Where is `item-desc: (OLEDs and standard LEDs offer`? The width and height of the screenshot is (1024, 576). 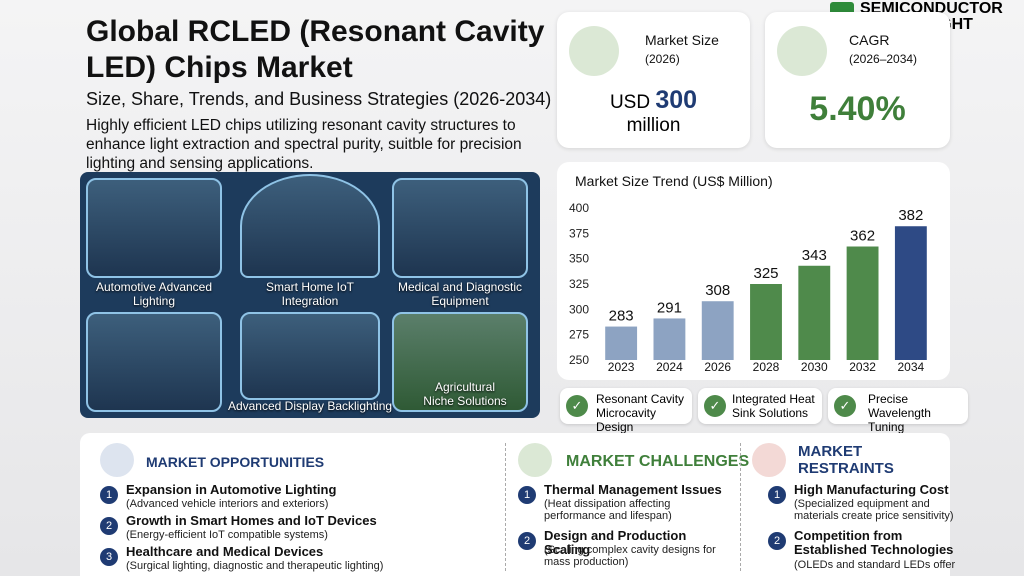
item-desc: (OLEDs and standard LEDs offer is located at coordinates (875, 565).